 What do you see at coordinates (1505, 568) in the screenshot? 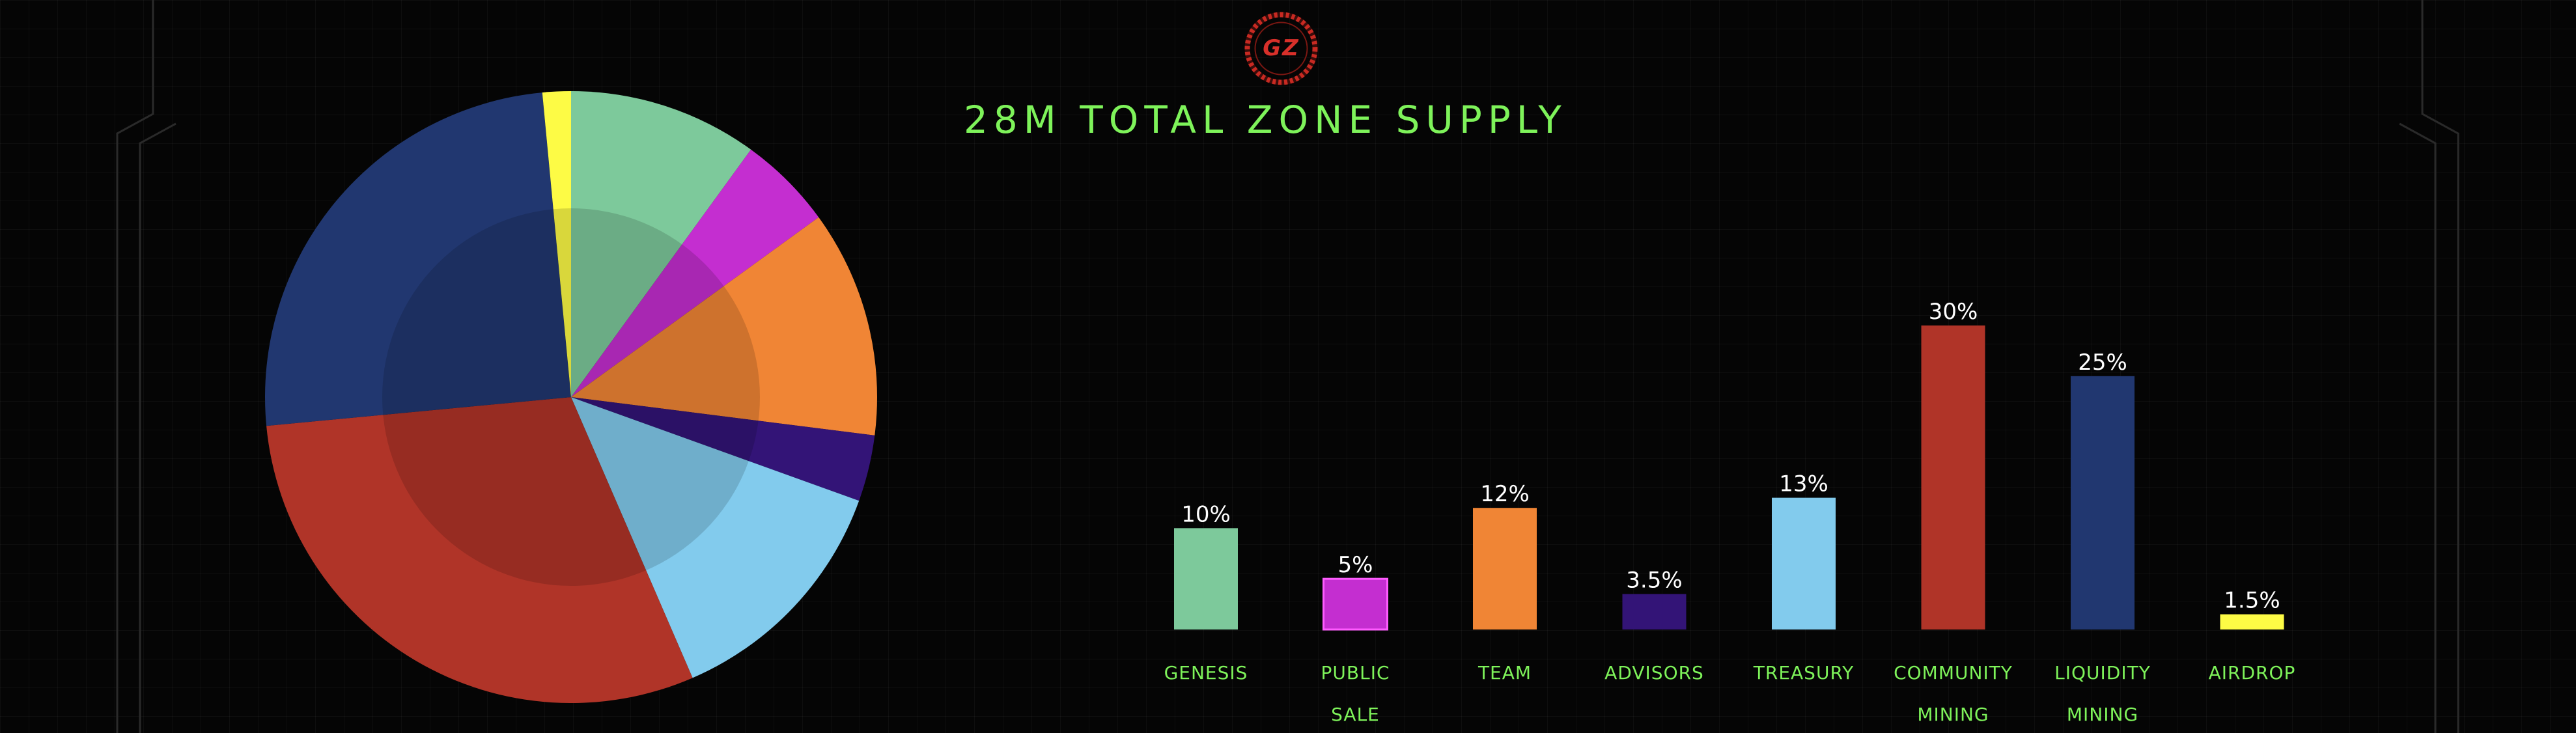
I see `bar-team` at bounding box center [1505, 568].